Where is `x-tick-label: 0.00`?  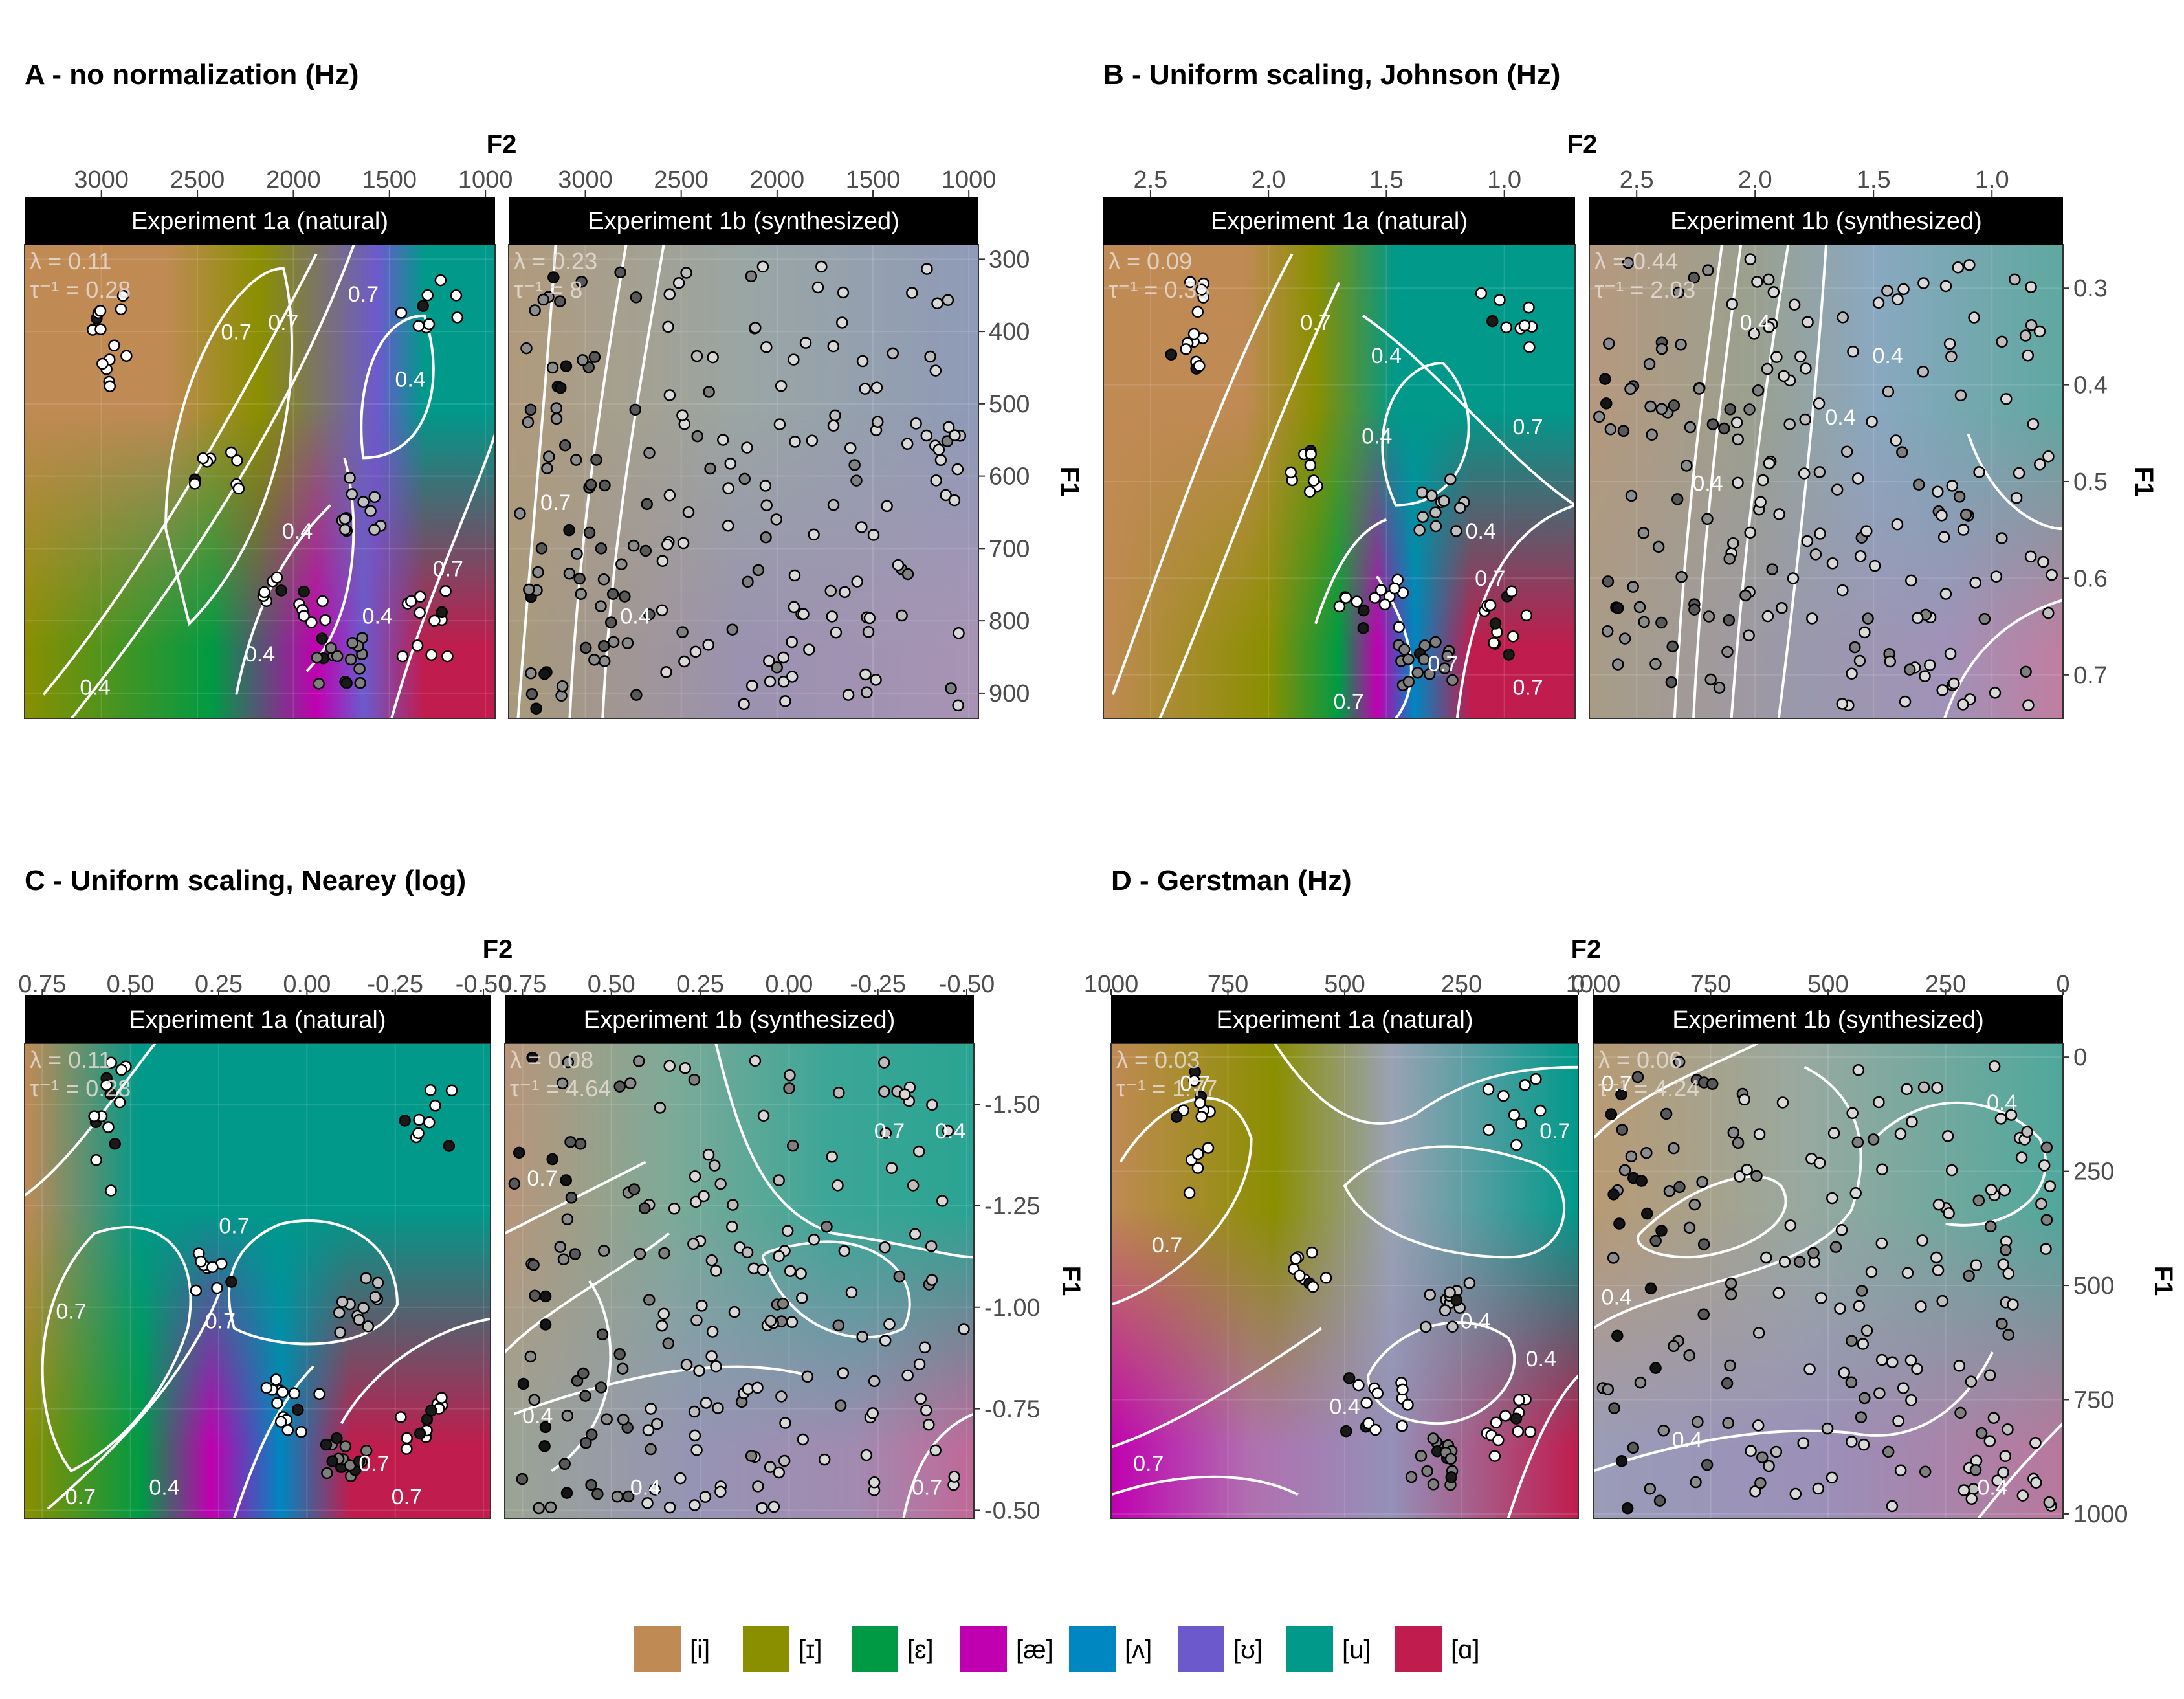
x-tick-label: 0.00 is located at coordinates (307, 984).